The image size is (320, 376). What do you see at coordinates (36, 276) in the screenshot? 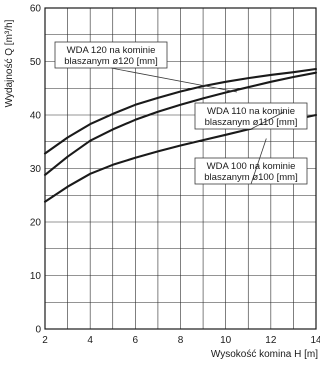
I see `y-tick-label: 10` at bounding box center [36, 276].